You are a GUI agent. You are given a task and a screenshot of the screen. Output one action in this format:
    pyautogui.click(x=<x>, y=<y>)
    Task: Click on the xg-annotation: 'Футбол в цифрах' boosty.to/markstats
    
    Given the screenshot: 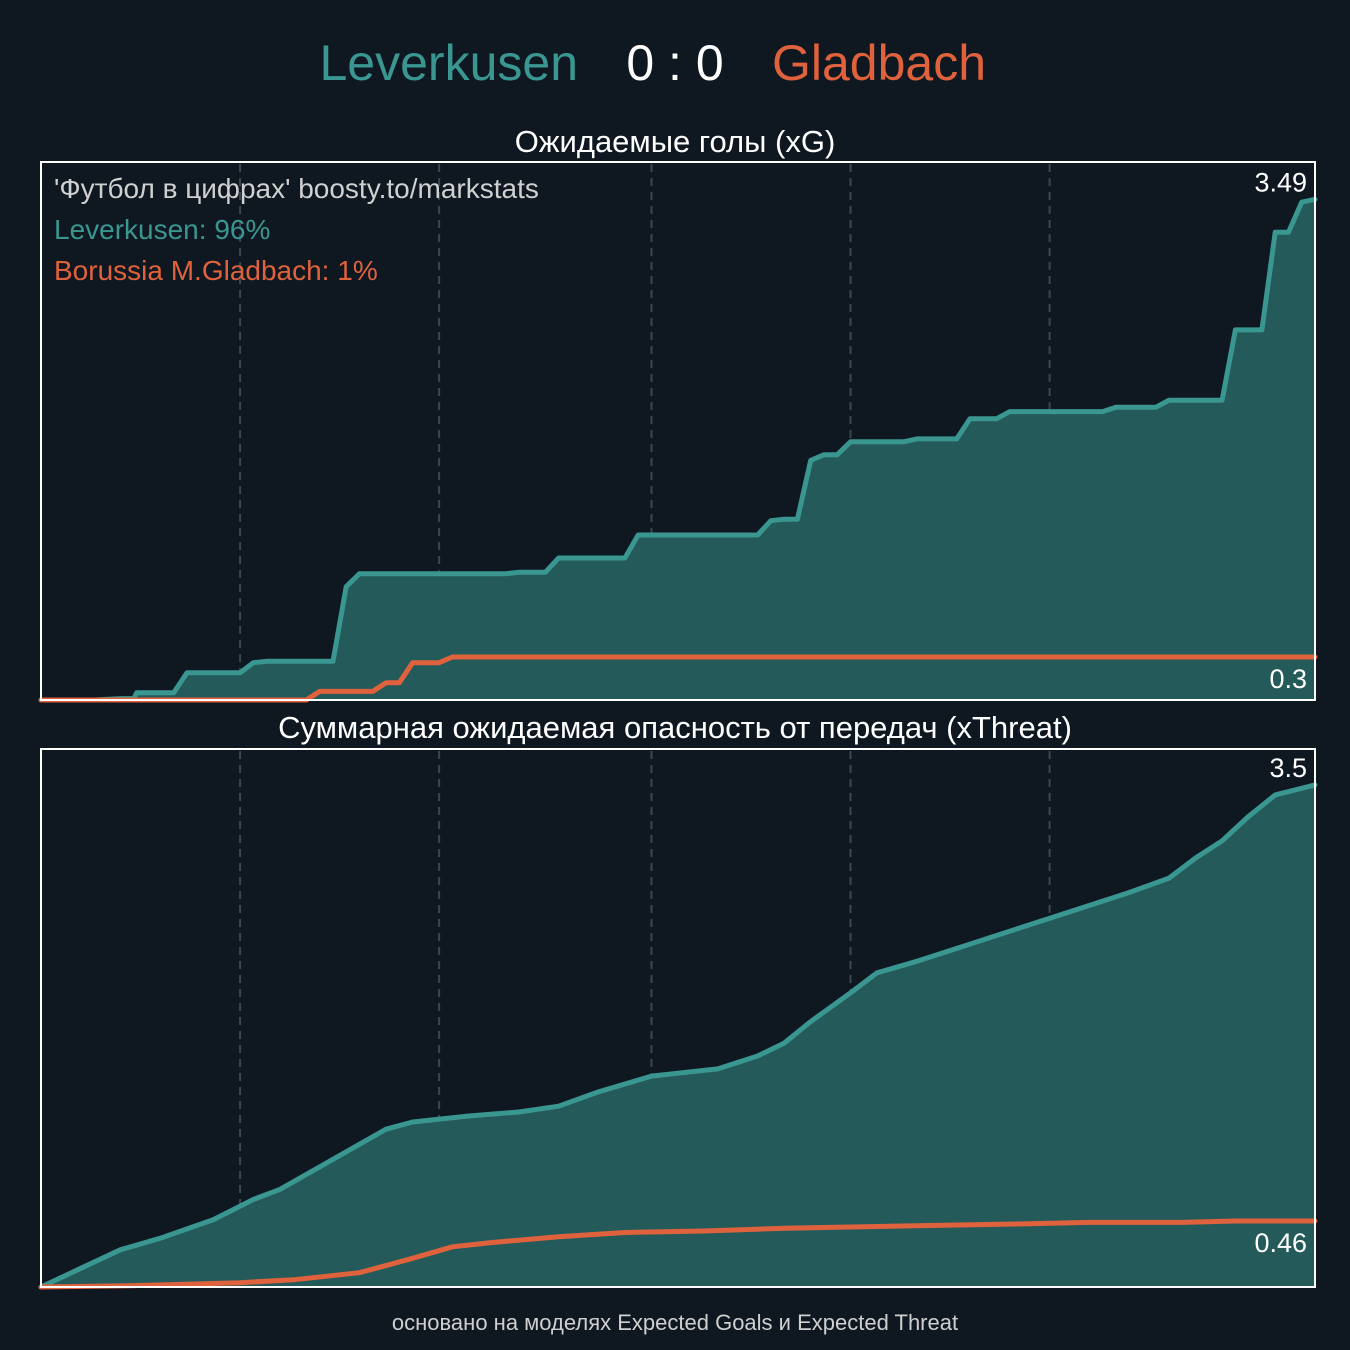 What is the action you would take?
    pyautogui.click(x=296, y=188)
    